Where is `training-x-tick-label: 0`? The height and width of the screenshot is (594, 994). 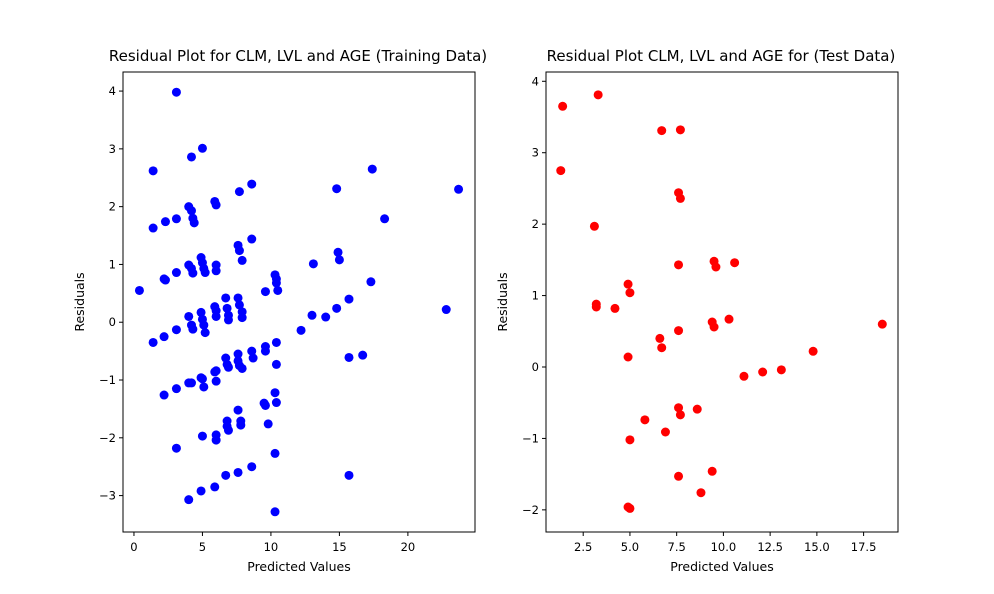 training-x-tick-label: 0 is located at coordinates (133, 547).